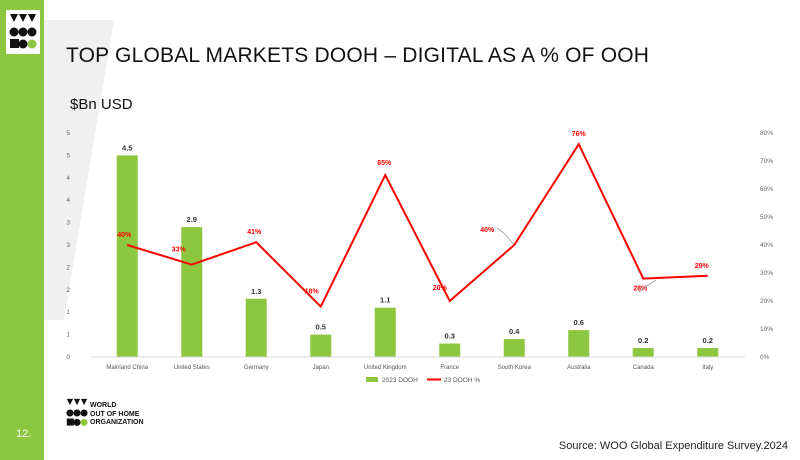 This screenshot has height=460, width=800. I want to click on bar-value-label: 0.4, so click(514, 331).